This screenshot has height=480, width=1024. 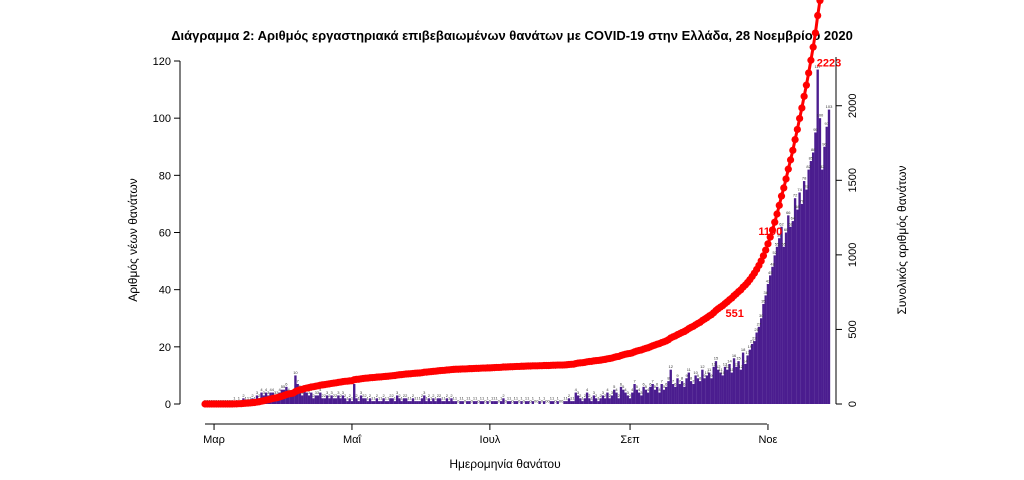 I want to click on bar-value-label: 72, so click(x=795, y=195).